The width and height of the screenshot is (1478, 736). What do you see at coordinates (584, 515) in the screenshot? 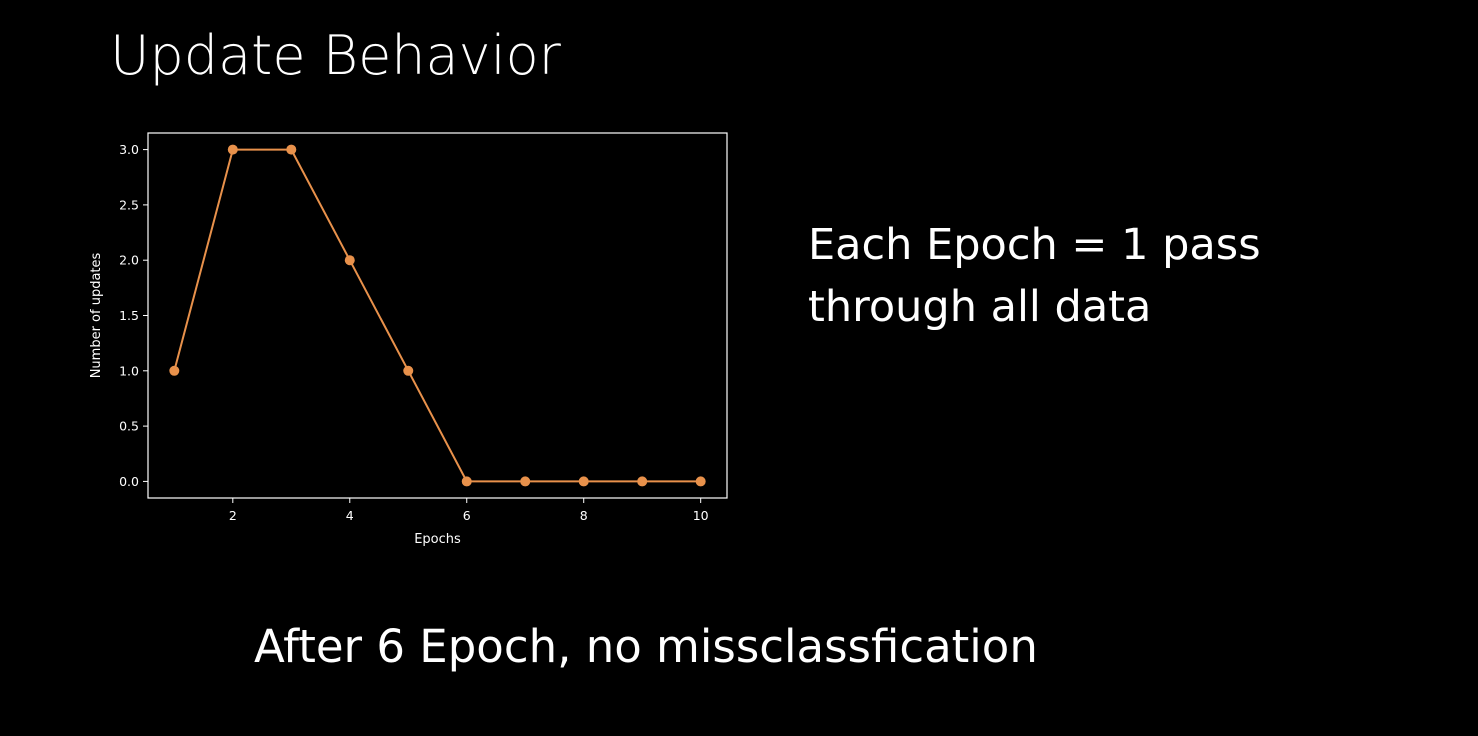
I see `x-tick-label: 8` at bounding box center [584, 515].